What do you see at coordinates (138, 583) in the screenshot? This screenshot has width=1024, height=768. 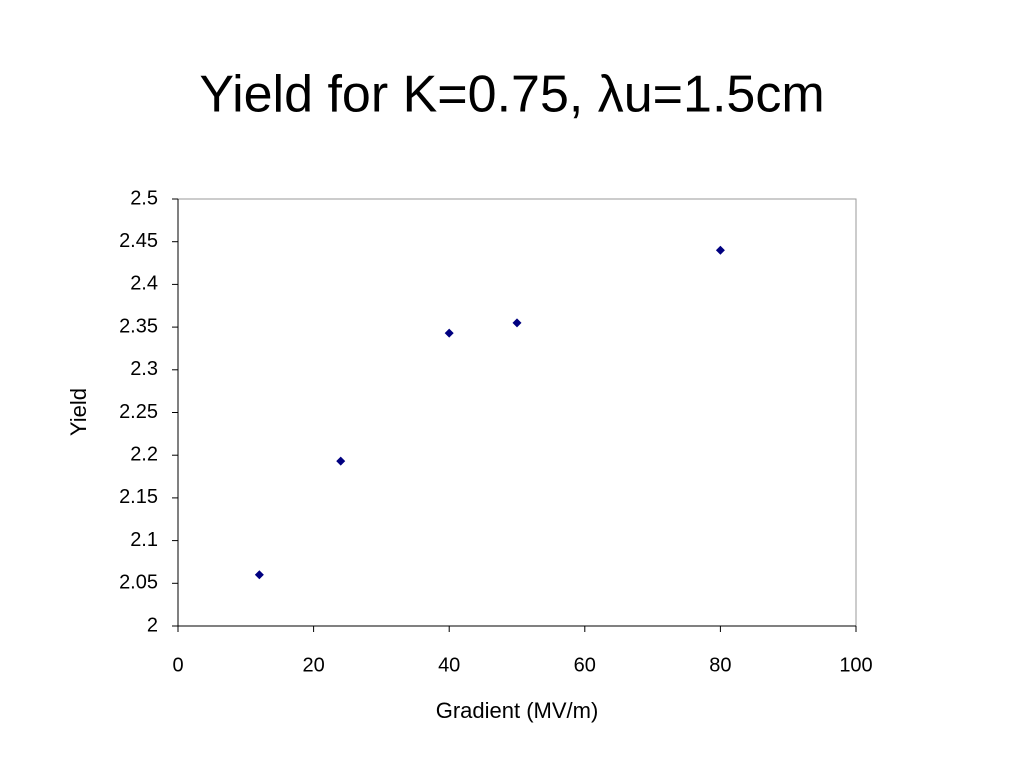 I see `y-tick-label: 2.05` at bounding box center [138, 583].